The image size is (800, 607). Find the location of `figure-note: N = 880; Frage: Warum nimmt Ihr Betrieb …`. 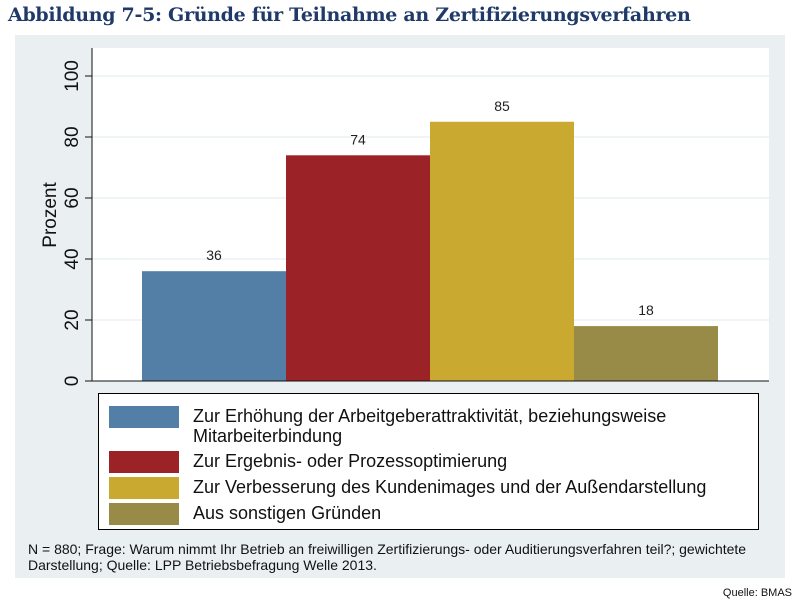

figure-note: N = 880; Frage: Warum nimmt Ihr Betrieb … is located at coordinates (387, 557).